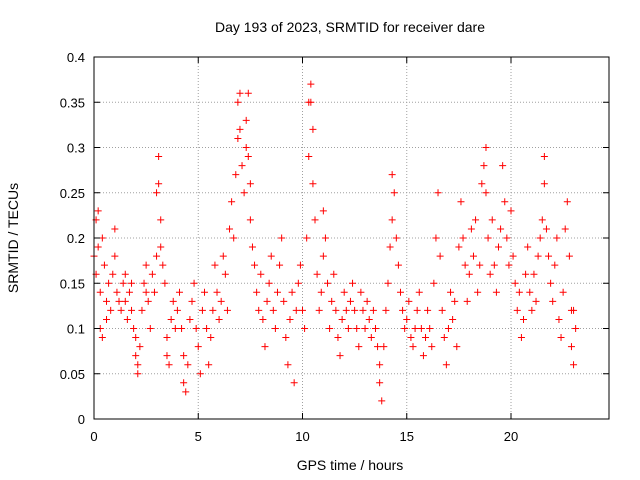 The width and height of the screenshot is (640, 480). Describe the element at coordinates (76, 57) in the screenshot. I see `y-tick-label: 0.4` at that location.